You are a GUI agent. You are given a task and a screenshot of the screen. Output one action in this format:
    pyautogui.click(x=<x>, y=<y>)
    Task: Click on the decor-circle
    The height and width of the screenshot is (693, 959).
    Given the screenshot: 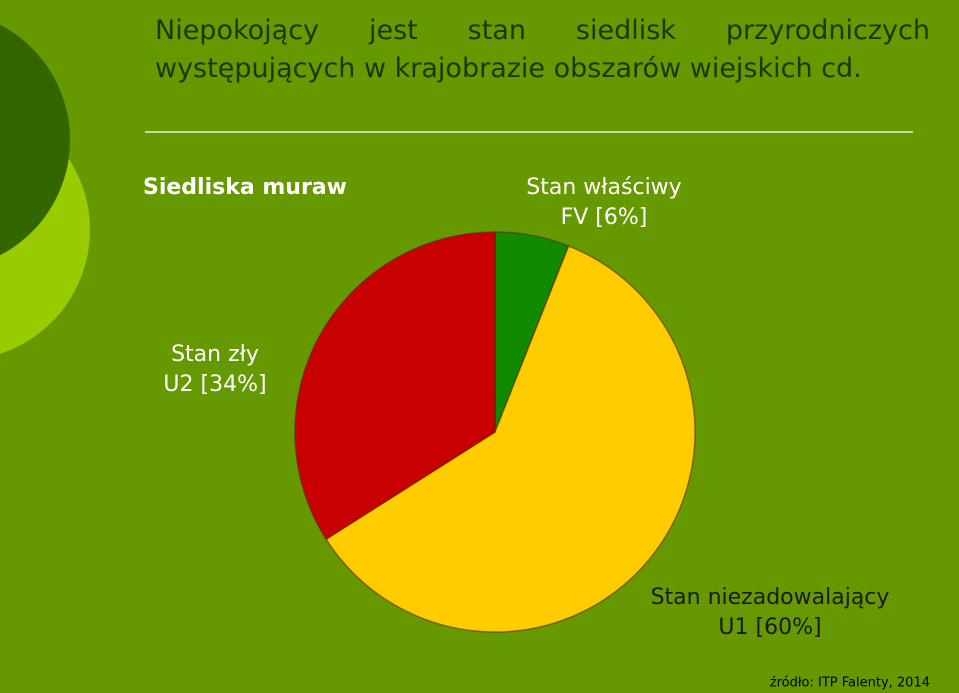 What is the action you would take?
    pyautogui.click(x=35, y=140)
    